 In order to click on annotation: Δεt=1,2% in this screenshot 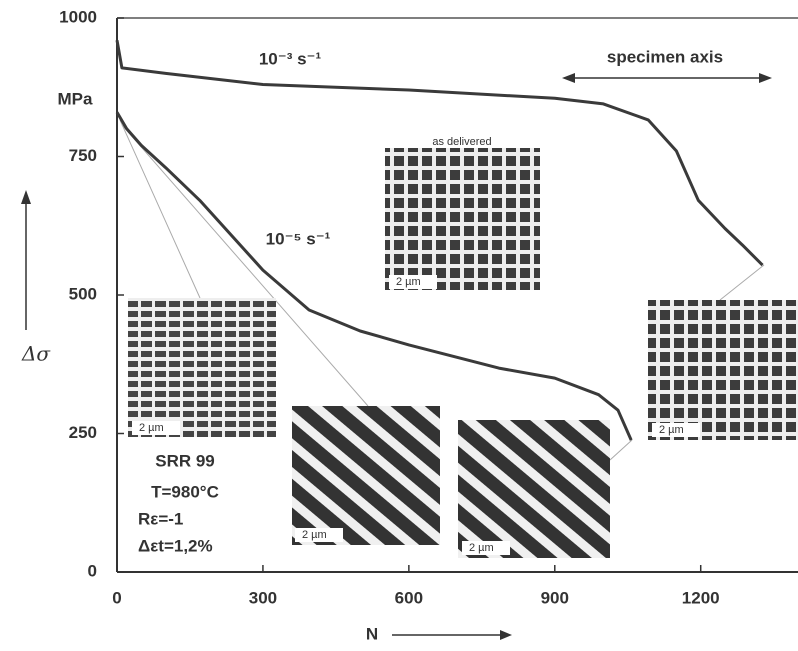, I will do `click(175, 545)`.